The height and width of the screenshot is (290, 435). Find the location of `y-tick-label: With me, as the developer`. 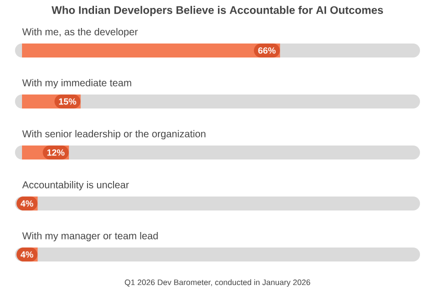

y-tick-label: With me, as the developer is located at coordinates (80, 33).